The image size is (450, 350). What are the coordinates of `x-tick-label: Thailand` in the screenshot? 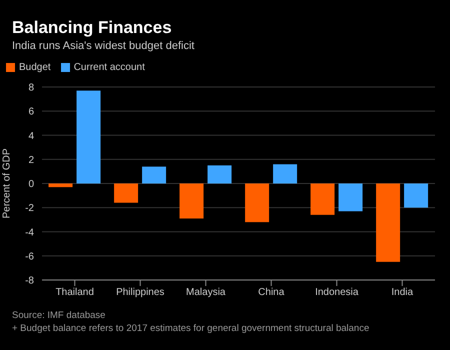 It's located at (75, 292).